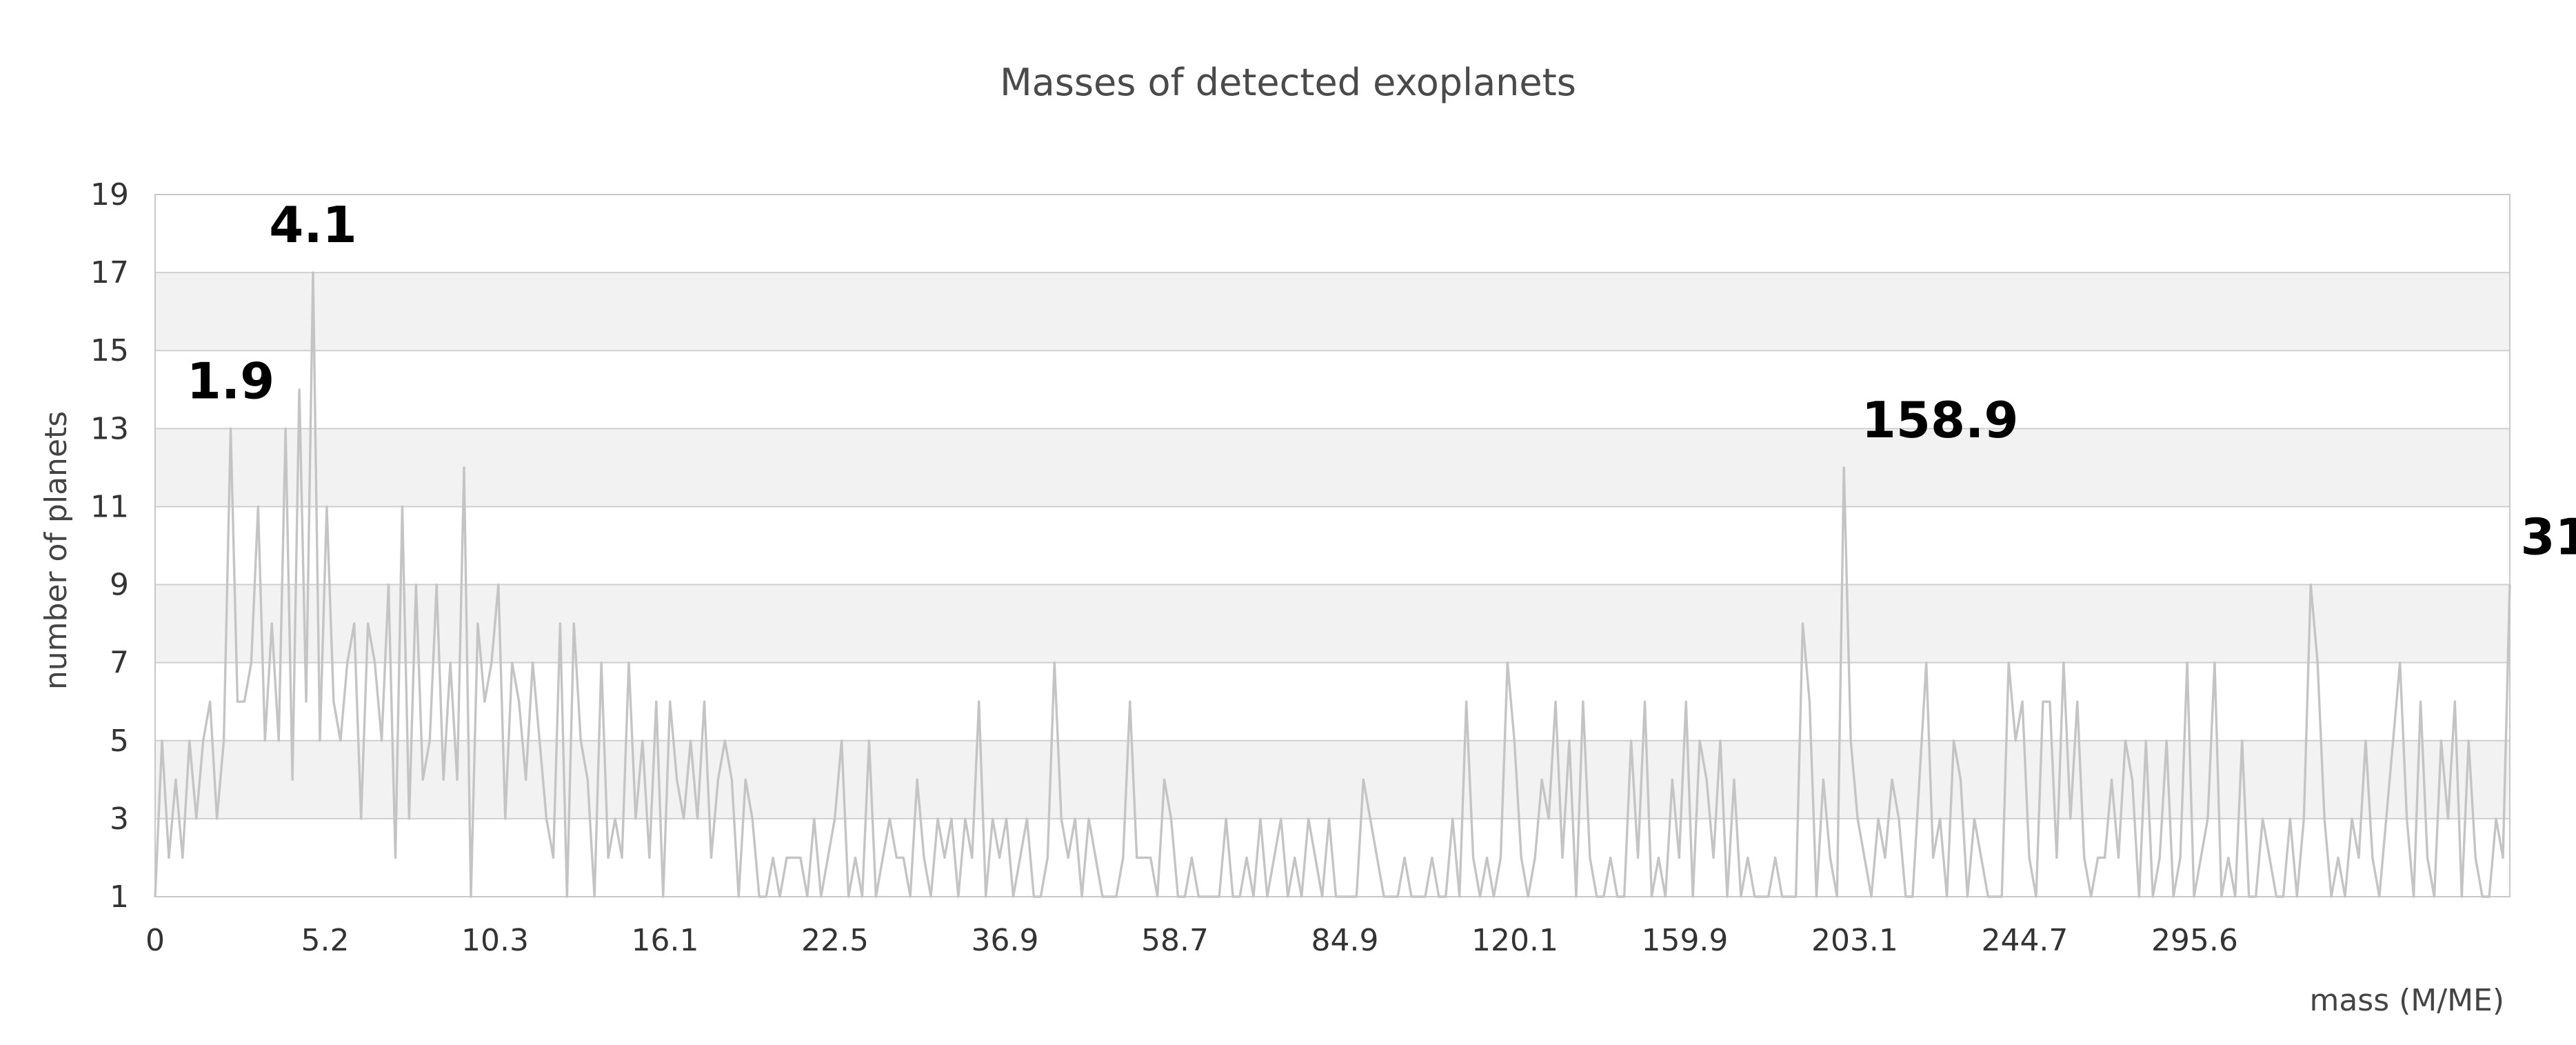 The height and width of the screenshot is (1045, 2576). What do you see at coordinates (119, 741) in the screenshot?
I see `y-tick-5: 5` at bounding box center [119, 741].